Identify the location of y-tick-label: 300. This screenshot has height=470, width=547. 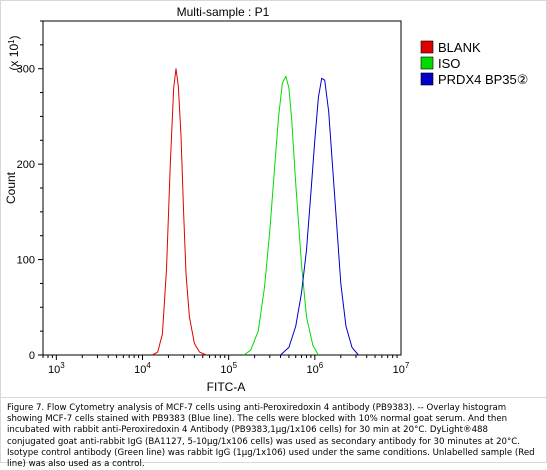
(26, 70).